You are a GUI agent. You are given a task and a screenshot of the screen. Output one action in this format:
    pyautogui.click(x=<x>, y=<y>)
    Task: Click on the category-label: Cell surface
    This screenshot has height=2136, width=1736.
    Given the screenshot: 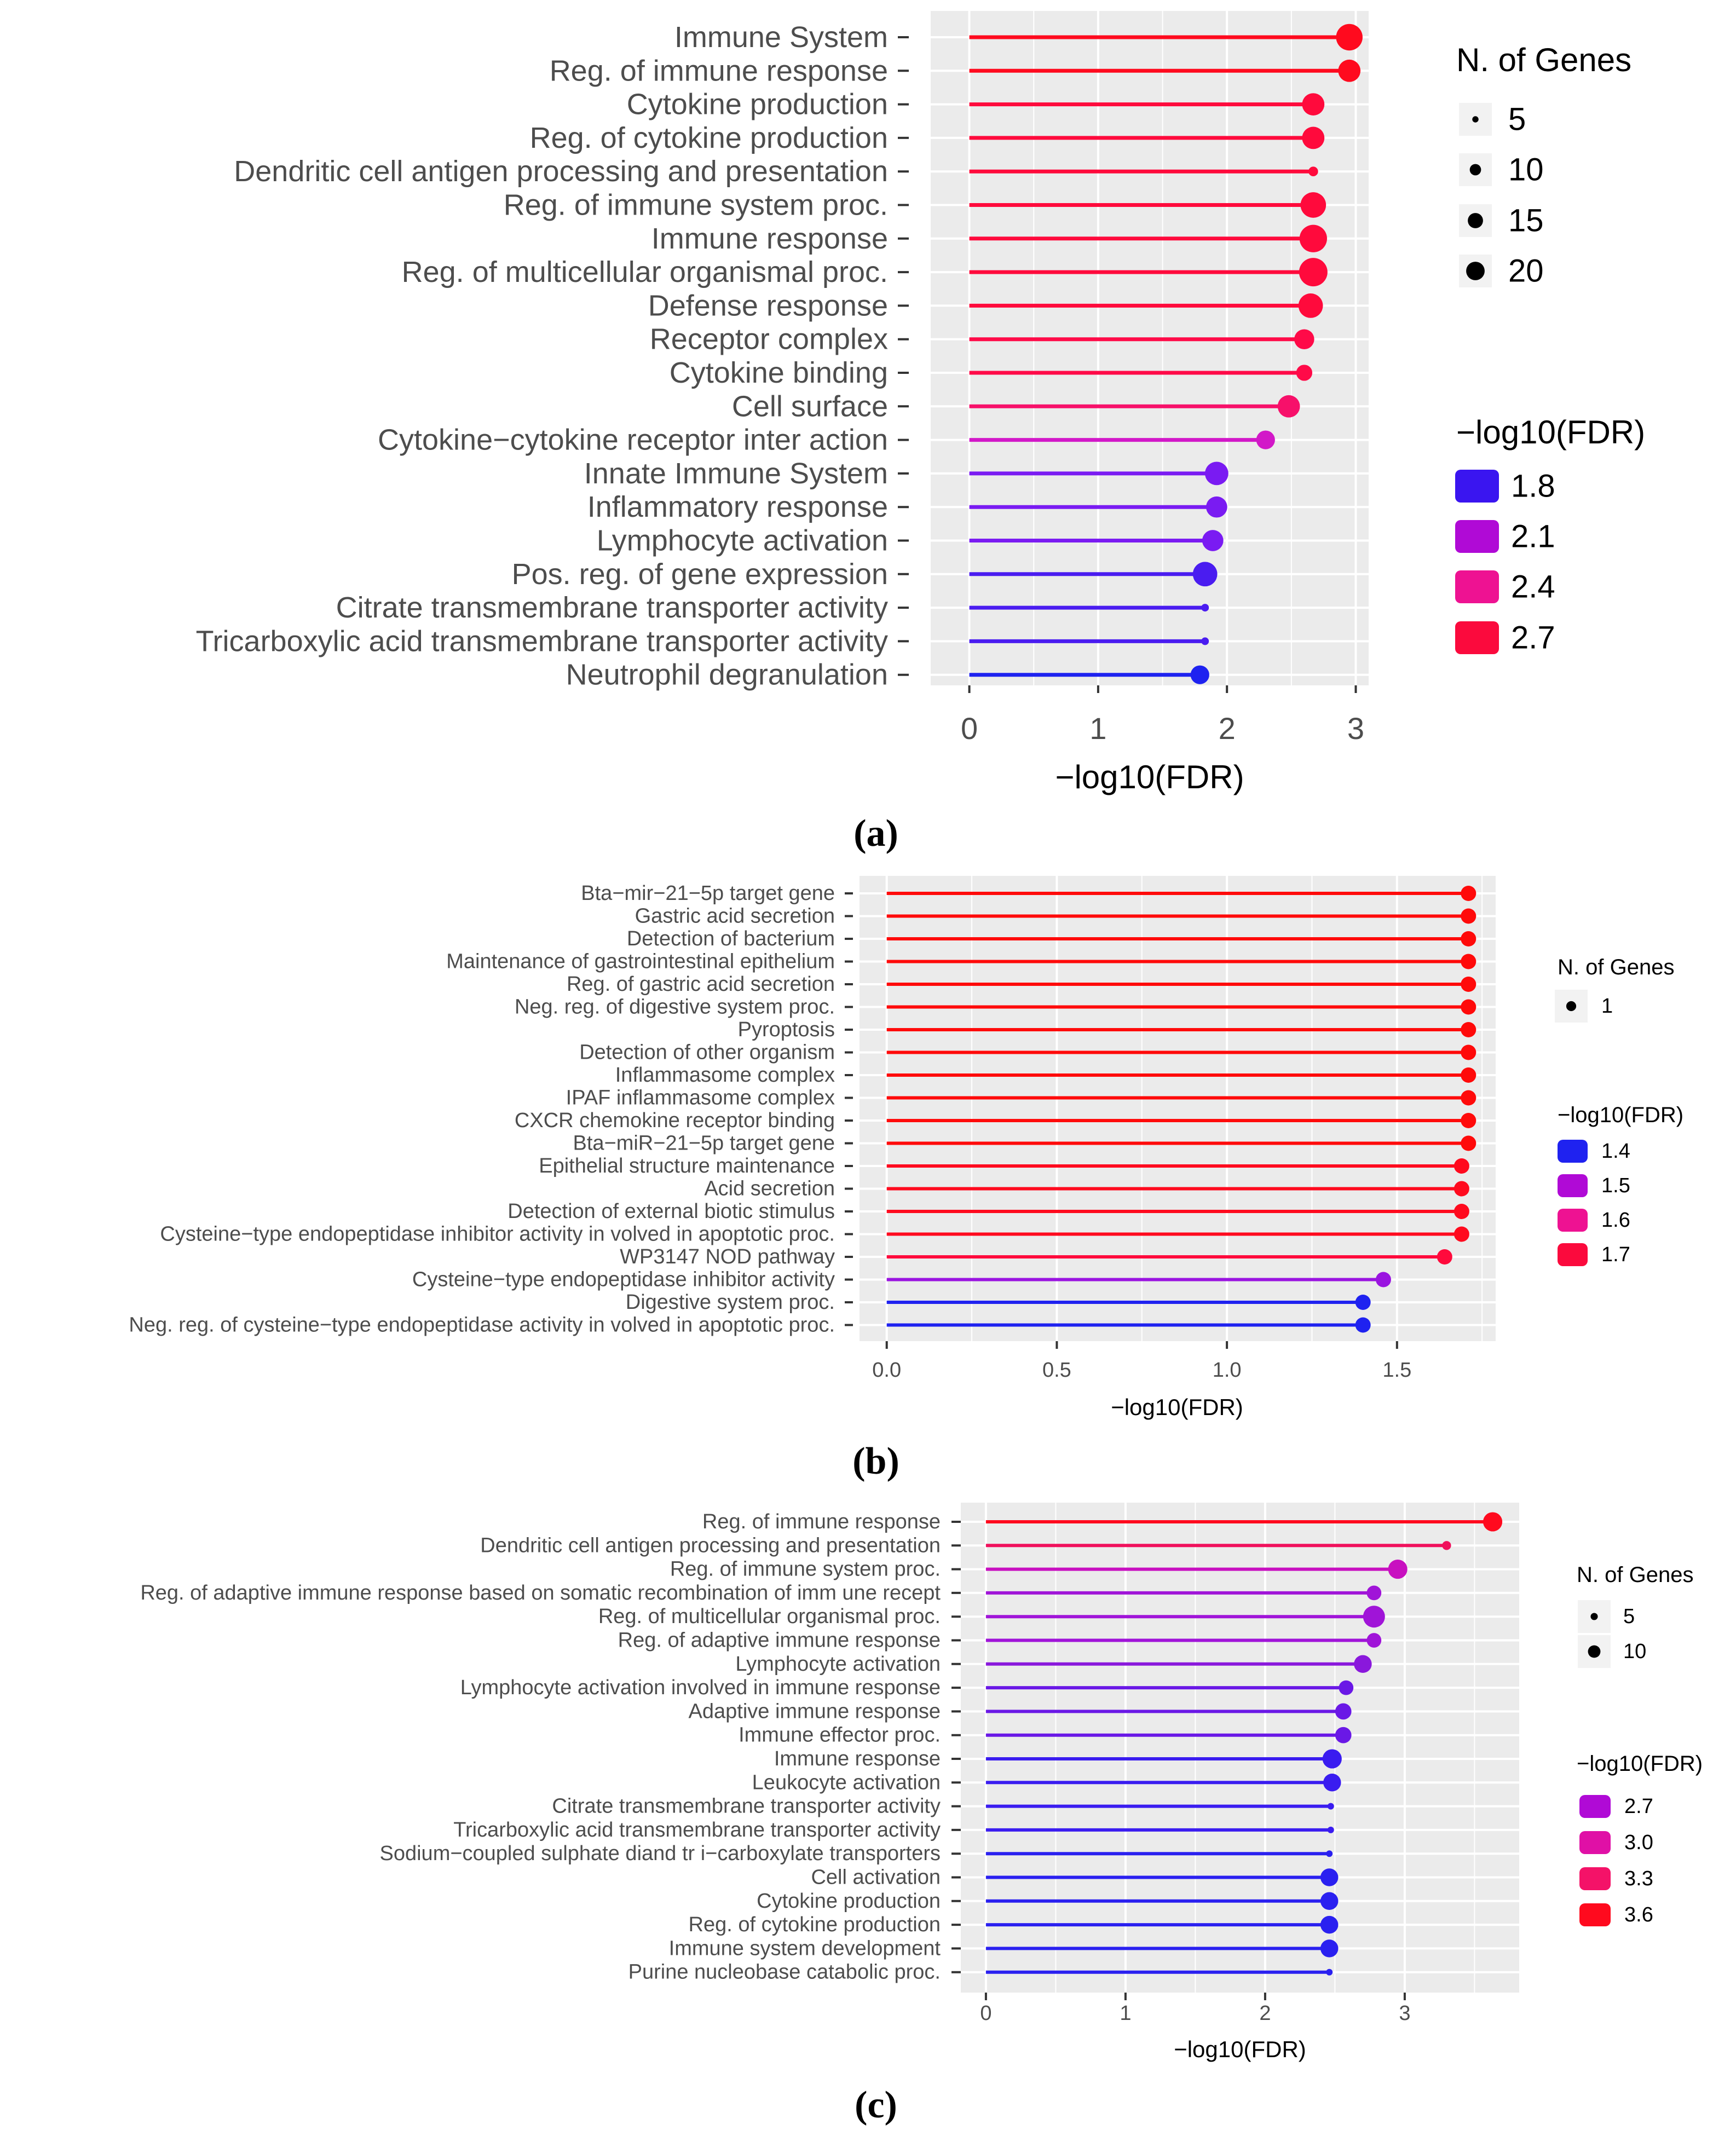 What is the action you would take?
    pyautogui.click(x=810, y=407)
    